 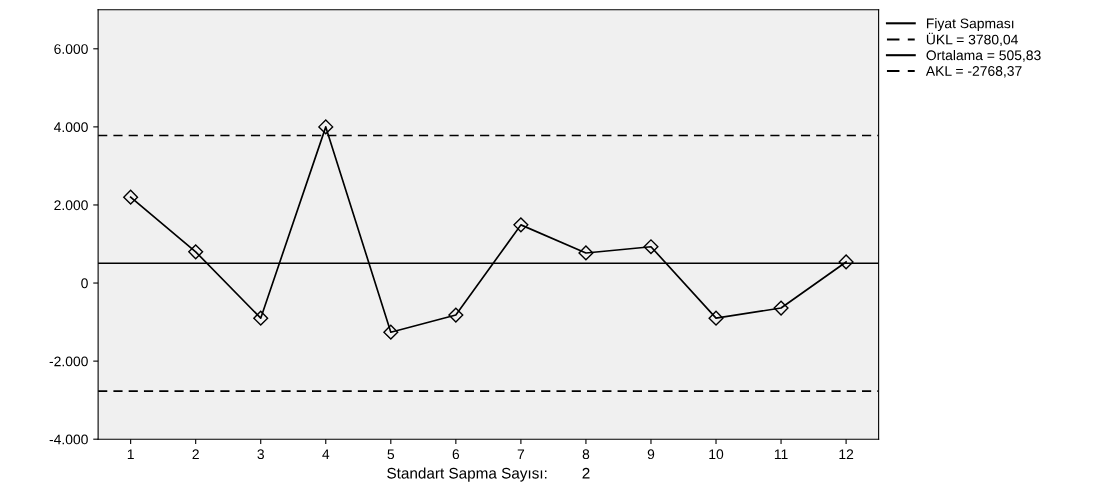 I want to click on x-tick-label: 5, so click(x=391, y=454).